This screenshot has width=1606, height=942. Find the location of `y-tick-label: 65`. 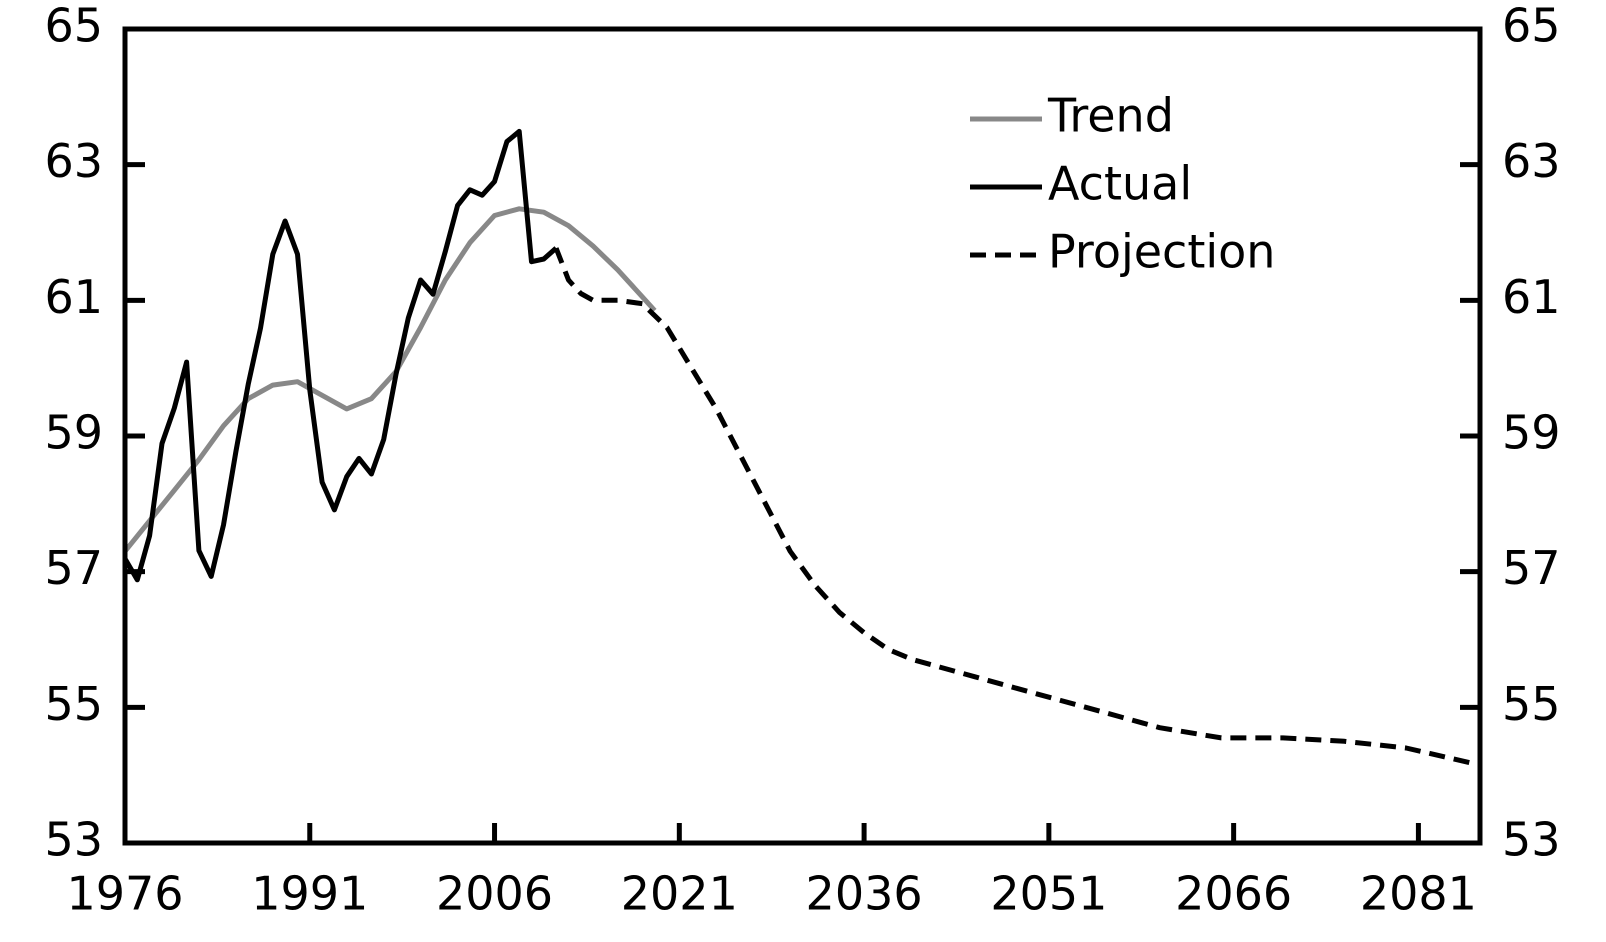

y-tick-label: 65 is located at coordinates (73, 26).